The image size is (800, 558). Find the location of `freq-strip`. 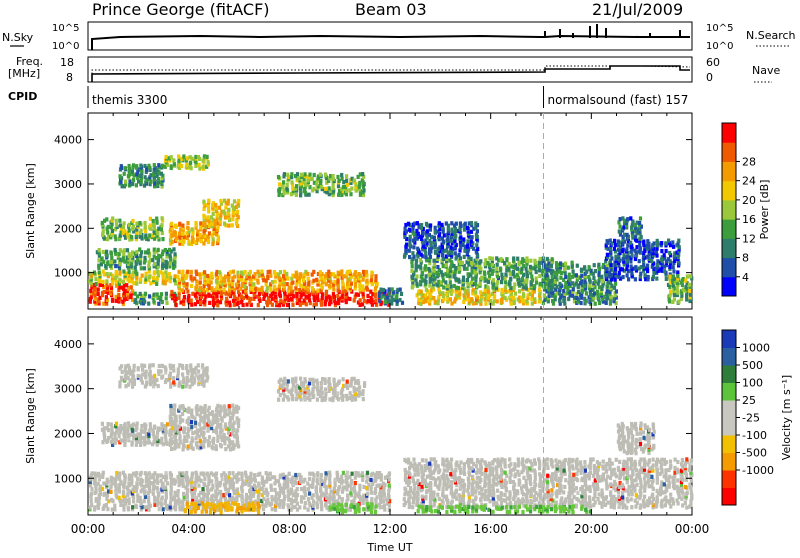

freq-strip is located at coordinates (391, 74).